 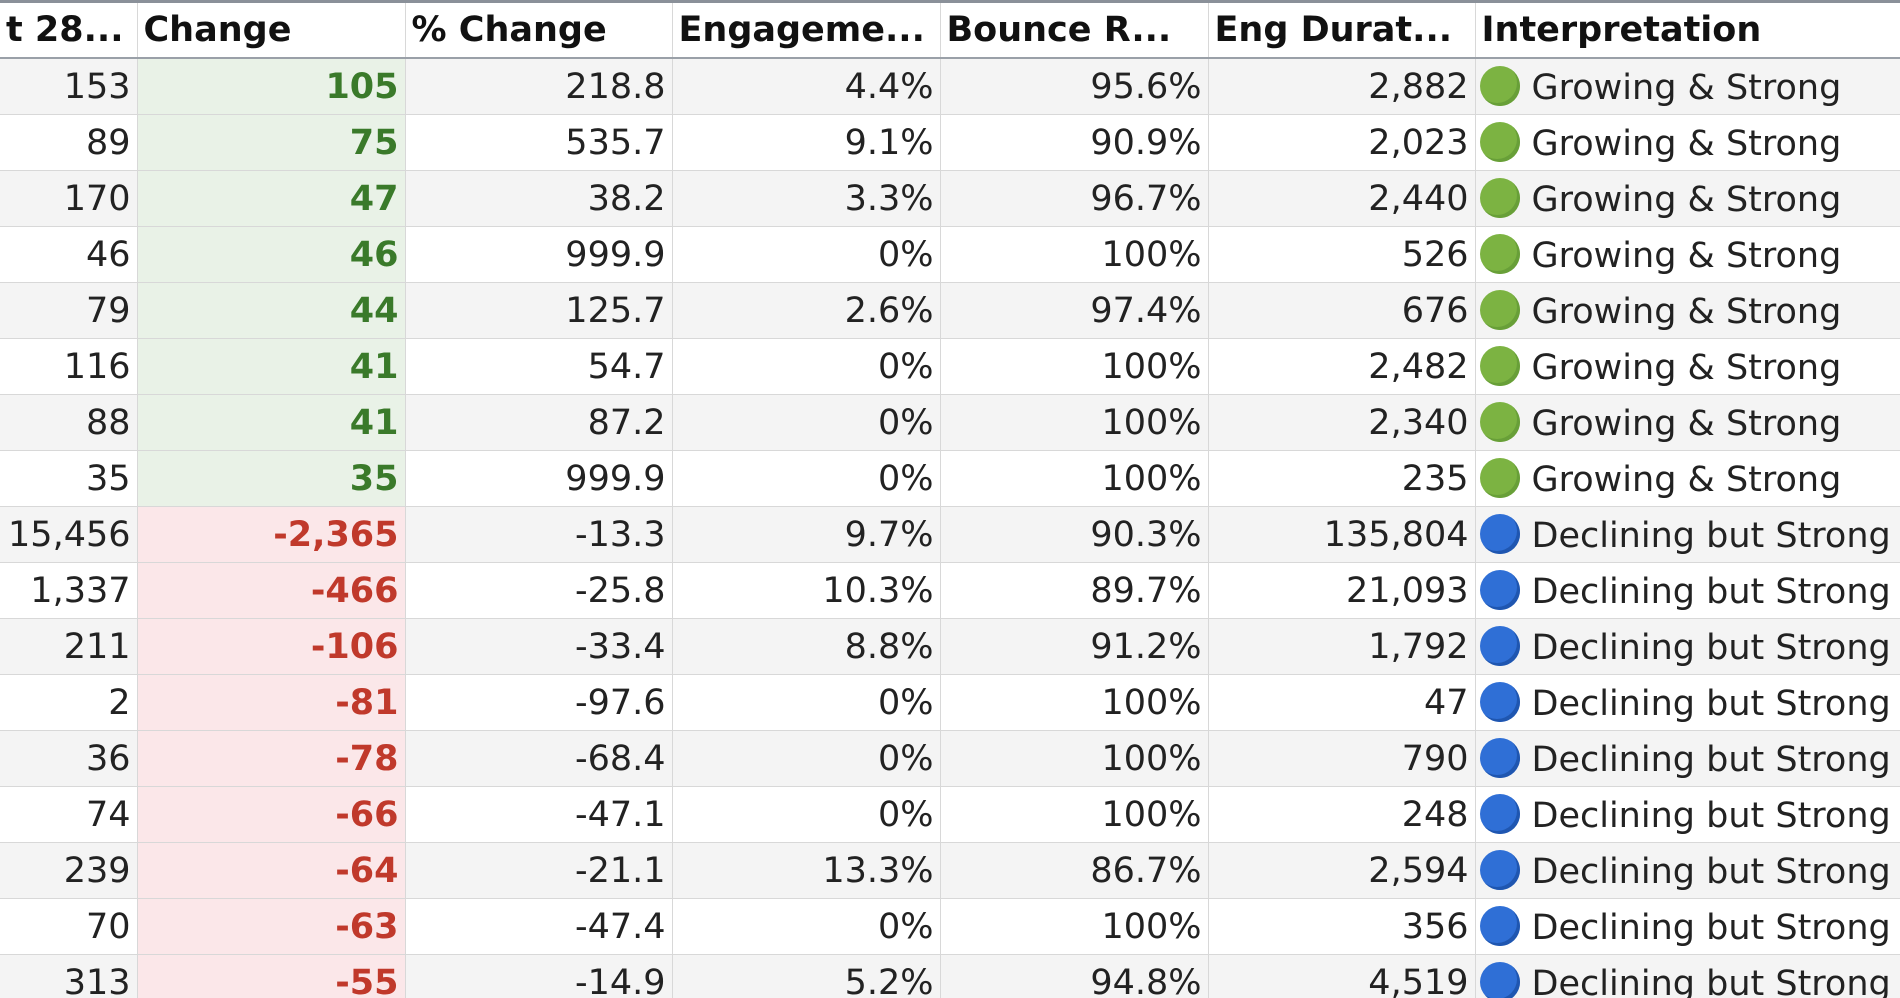 I want to click on cell: -21.1, so click(x=539, y=870).